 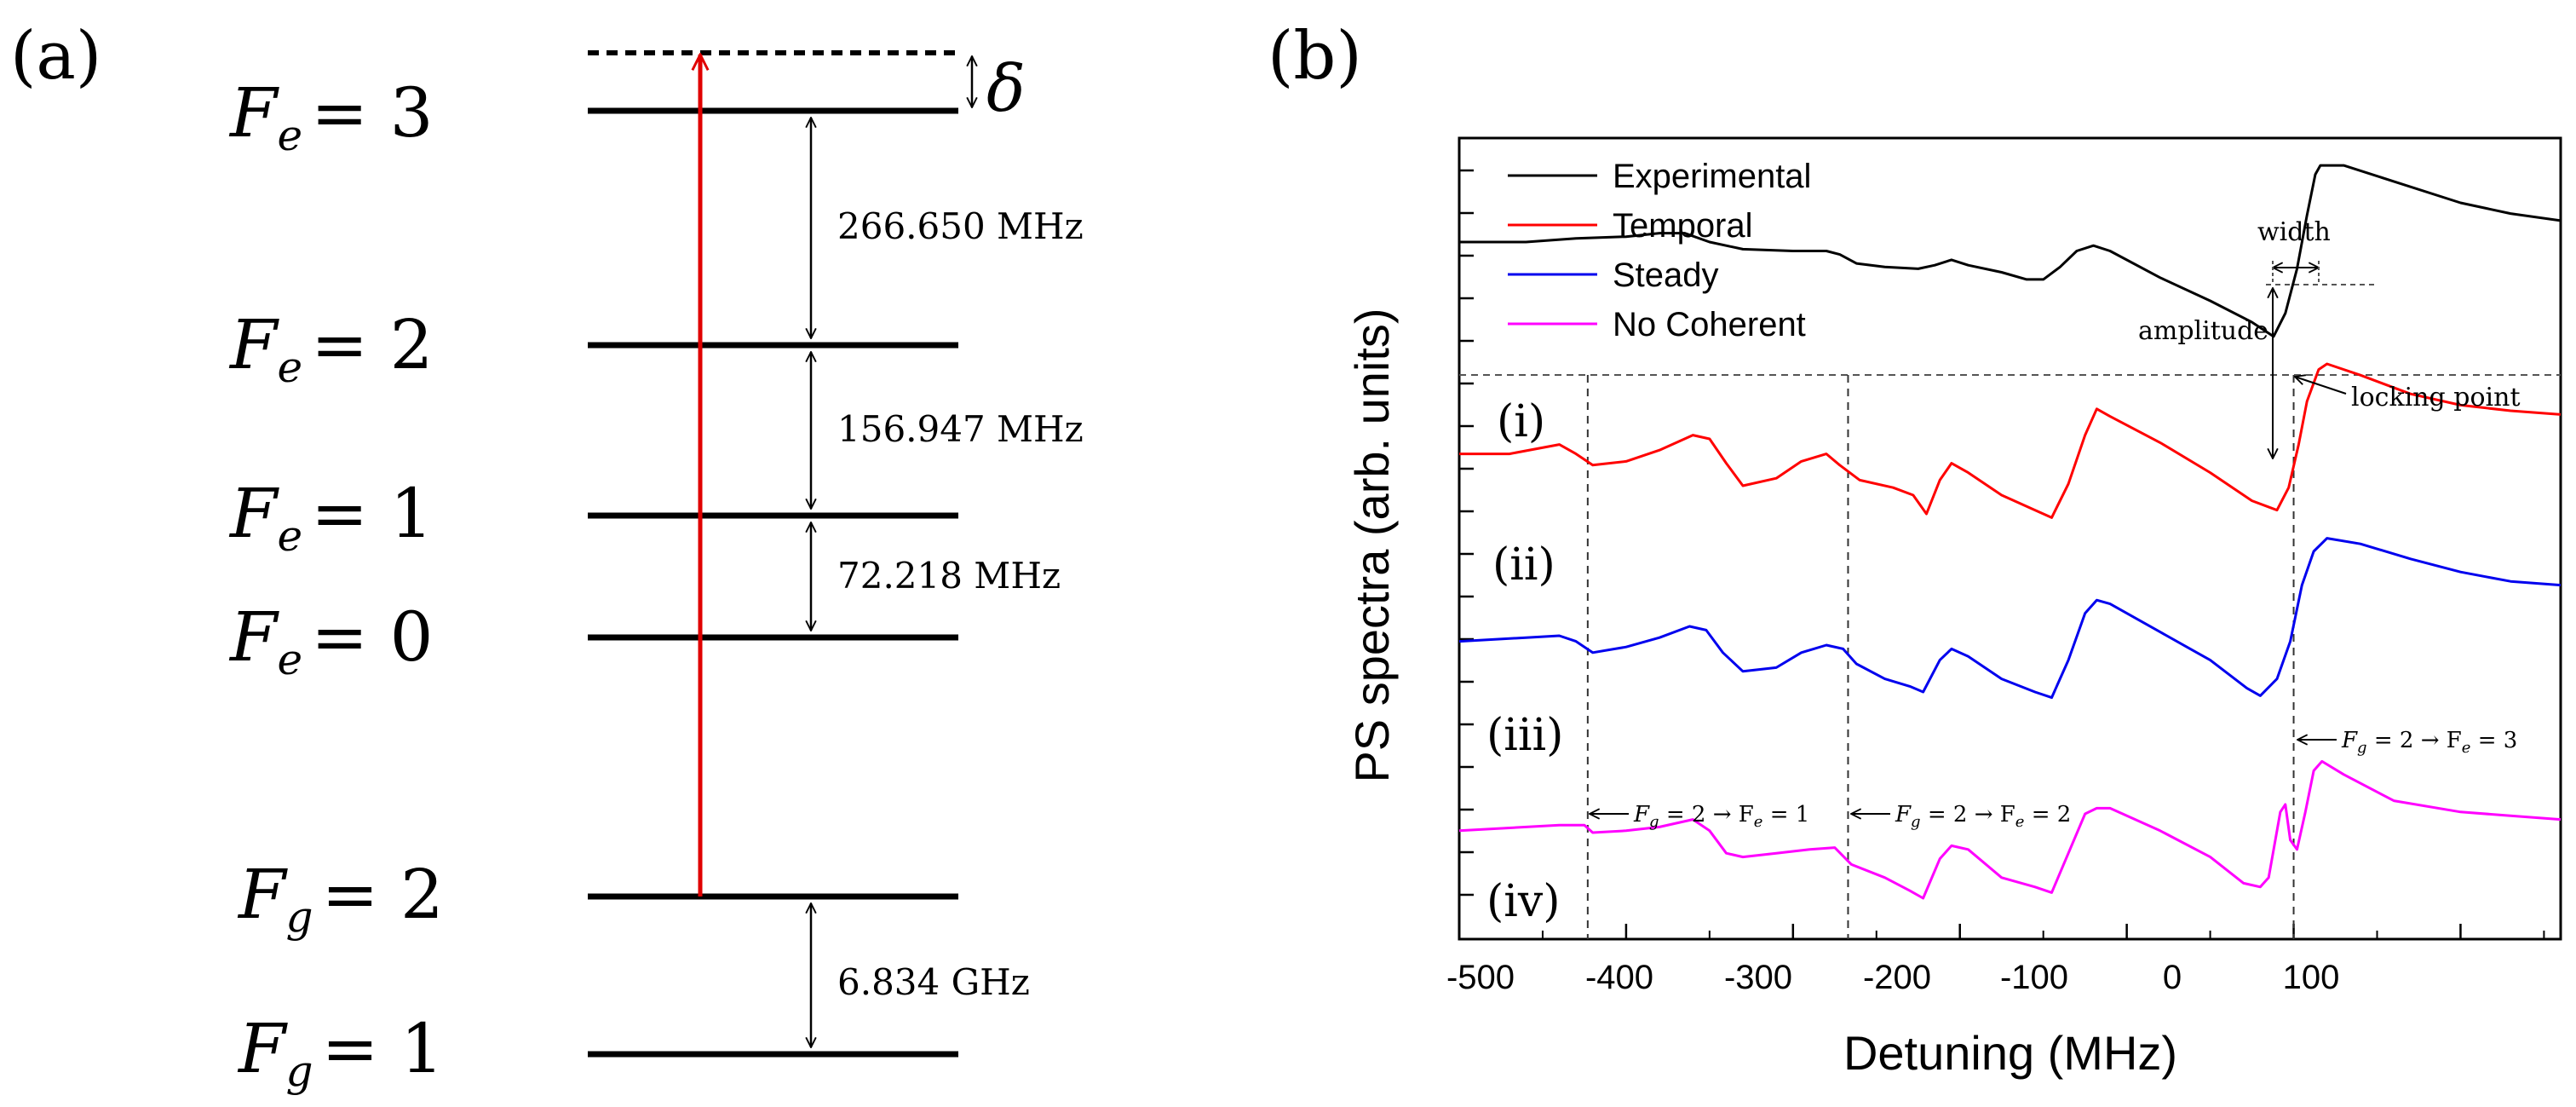 I want to click on series-line-experimental, so click(x=2010, y=251).